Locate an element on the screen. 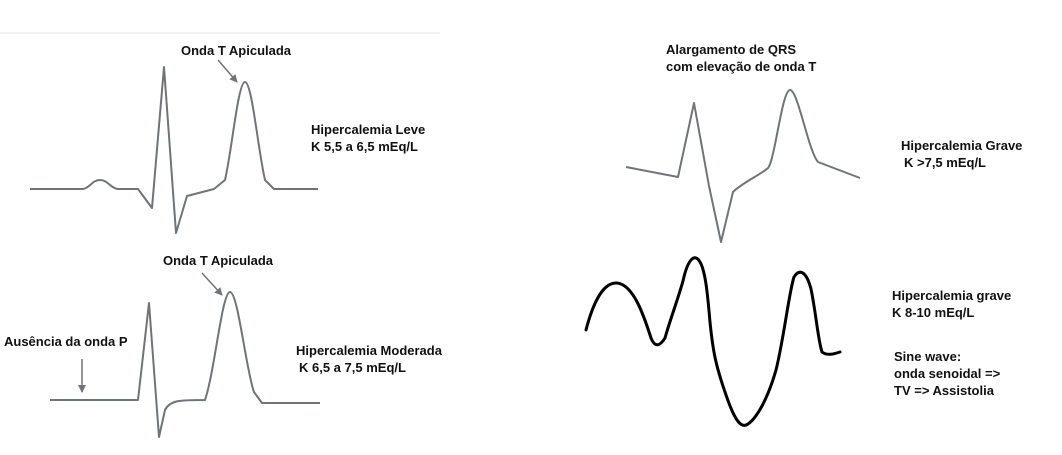  ecg-trace-moderate is located at coordinates (185, 364).